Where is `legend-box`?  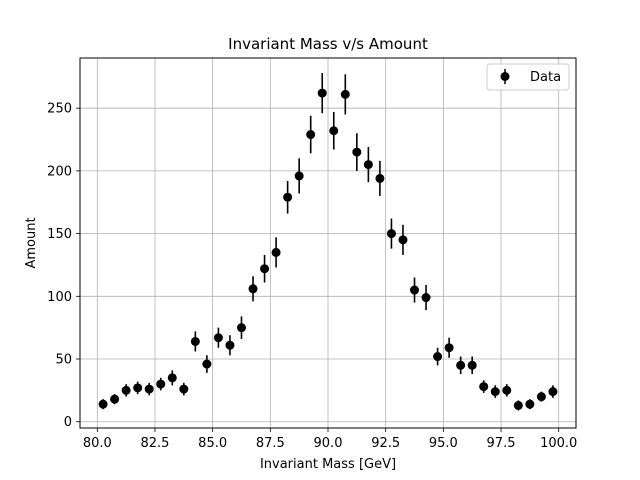
legend-box is located at coordinates (528, 77).